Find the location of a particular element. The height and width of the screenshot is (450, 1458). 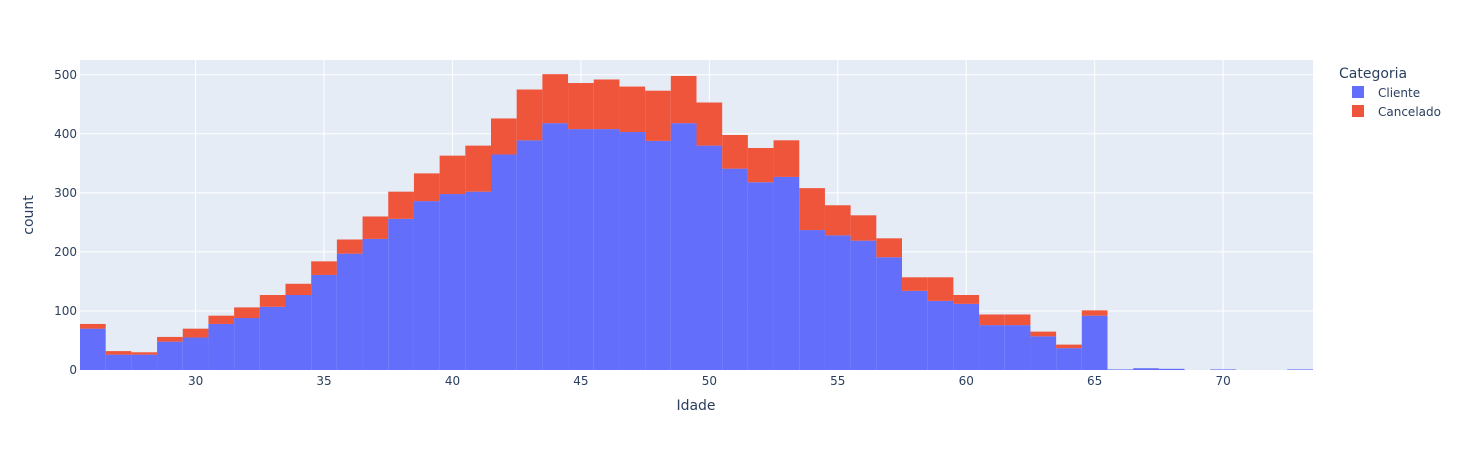

x-tick-label: 40 is located at coordinates (452, 381).